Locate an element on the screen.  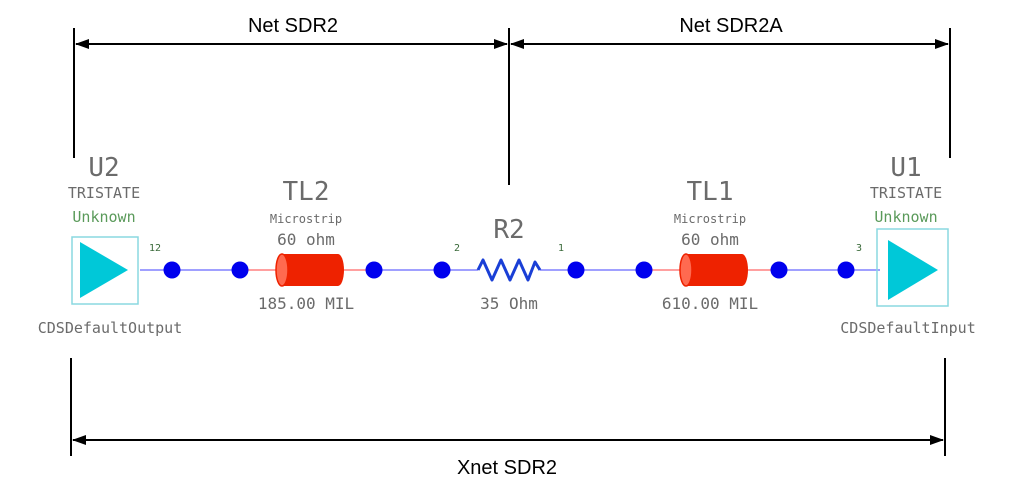
node-tl2-right is located at coordinates (374, 270).